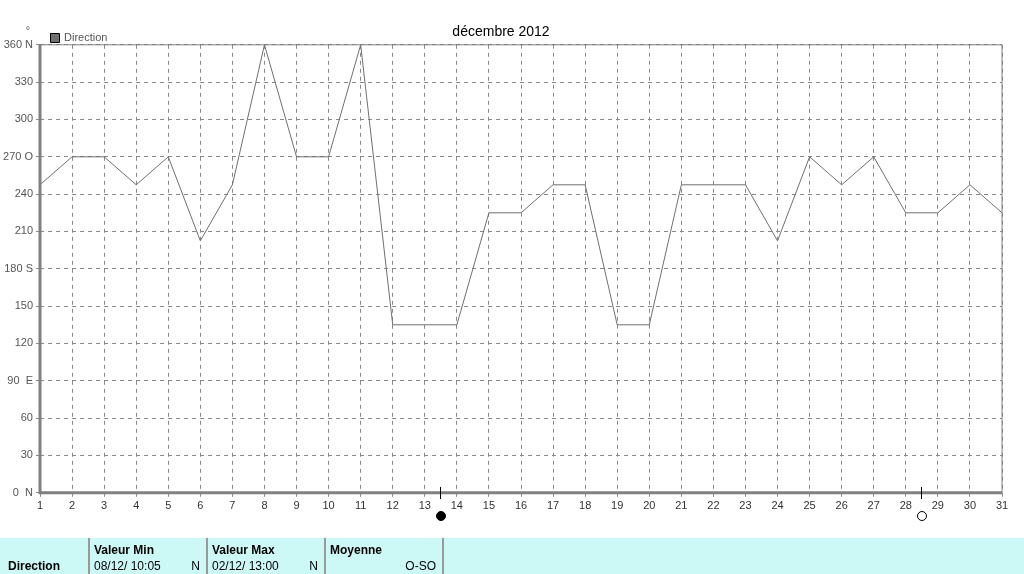 This screenshot has width=1024, height=574. What do you see at coordinates (18, 43) in the screenshot?
I see `y-tick-label: 360 N` at bounding box center [18, 43].